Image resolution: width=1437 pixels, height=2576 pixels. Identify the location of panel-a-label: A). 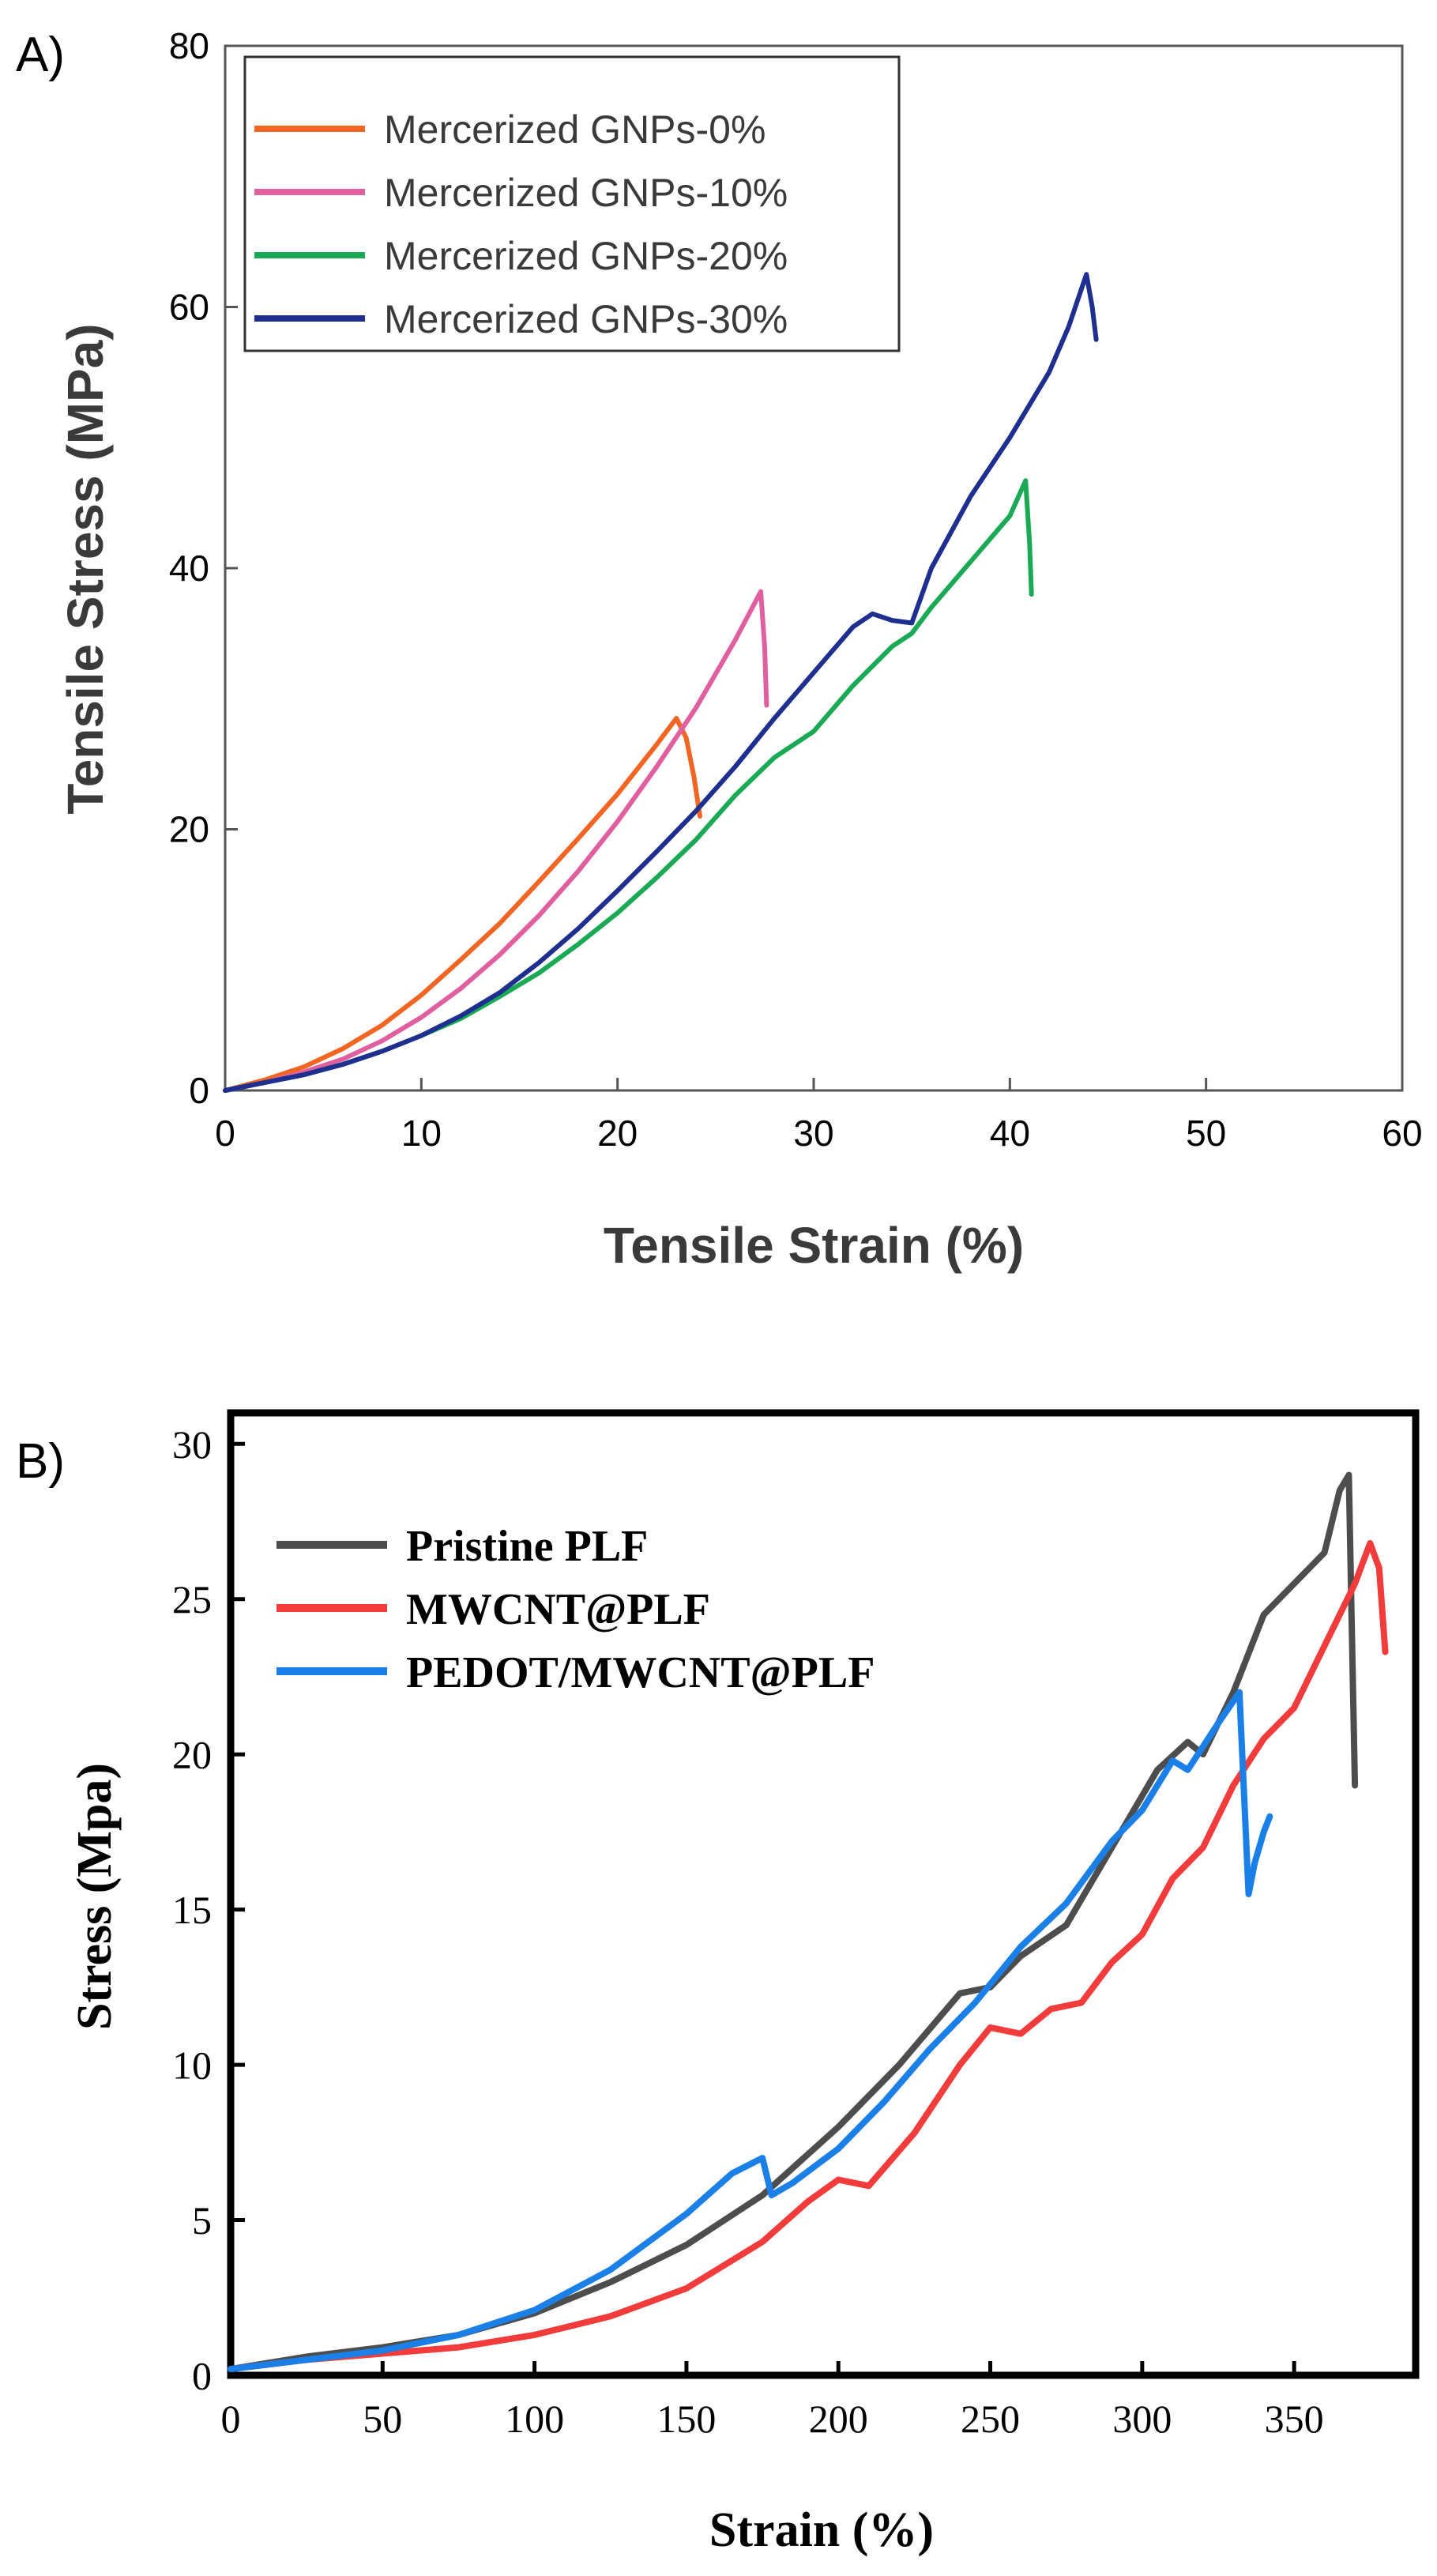
(40, 55).